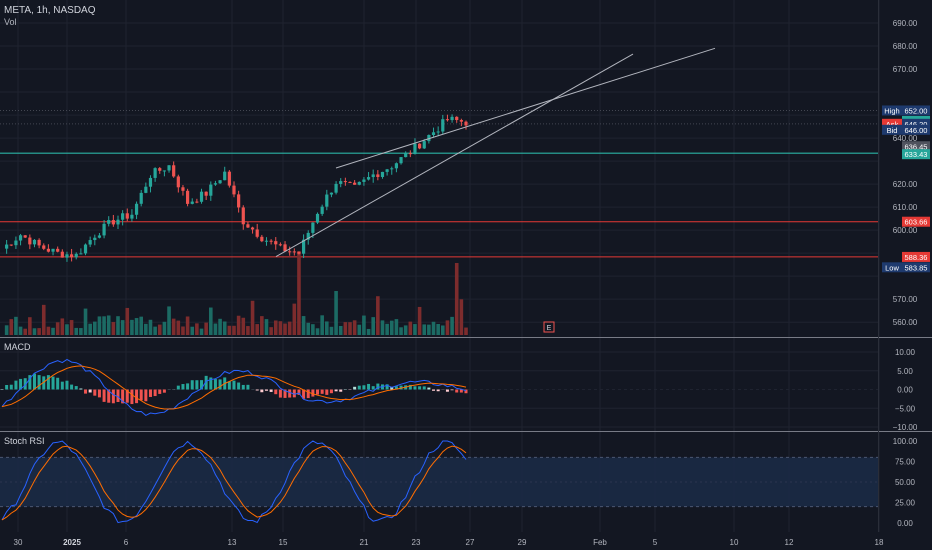 Image resolution: width=932 pixels, height=550 pixels. Describe the element at coordinates (905, 69) in the screenshot. I see `price-tick-label: 670.00` at that location.